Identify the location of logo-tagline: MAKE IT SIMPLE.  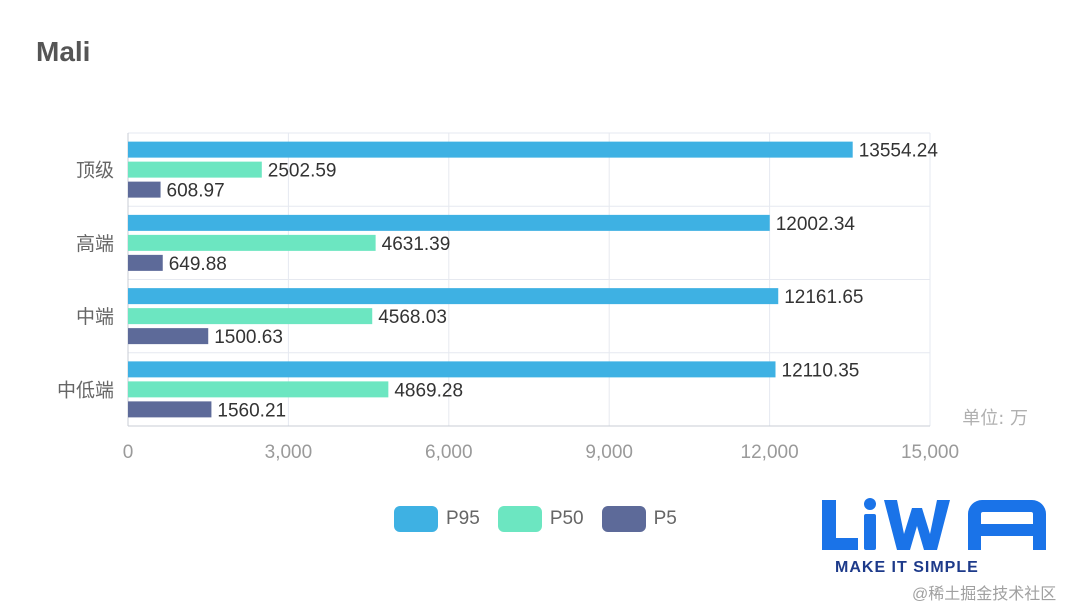
(907, 567).